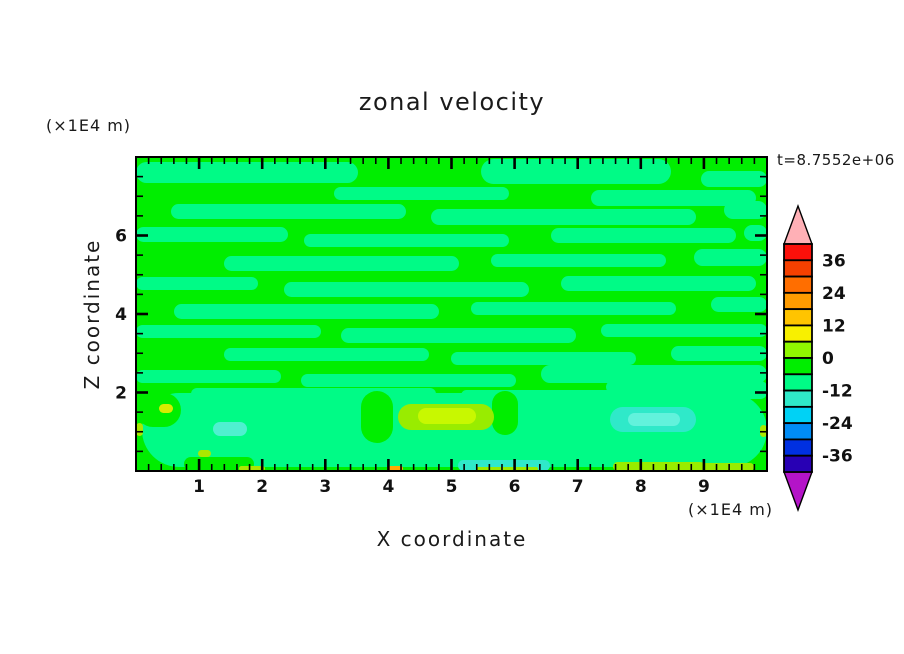  Describe the element at coordinates (121, 394) in the screenshot. I see `z-tick-label: 2` at that location.